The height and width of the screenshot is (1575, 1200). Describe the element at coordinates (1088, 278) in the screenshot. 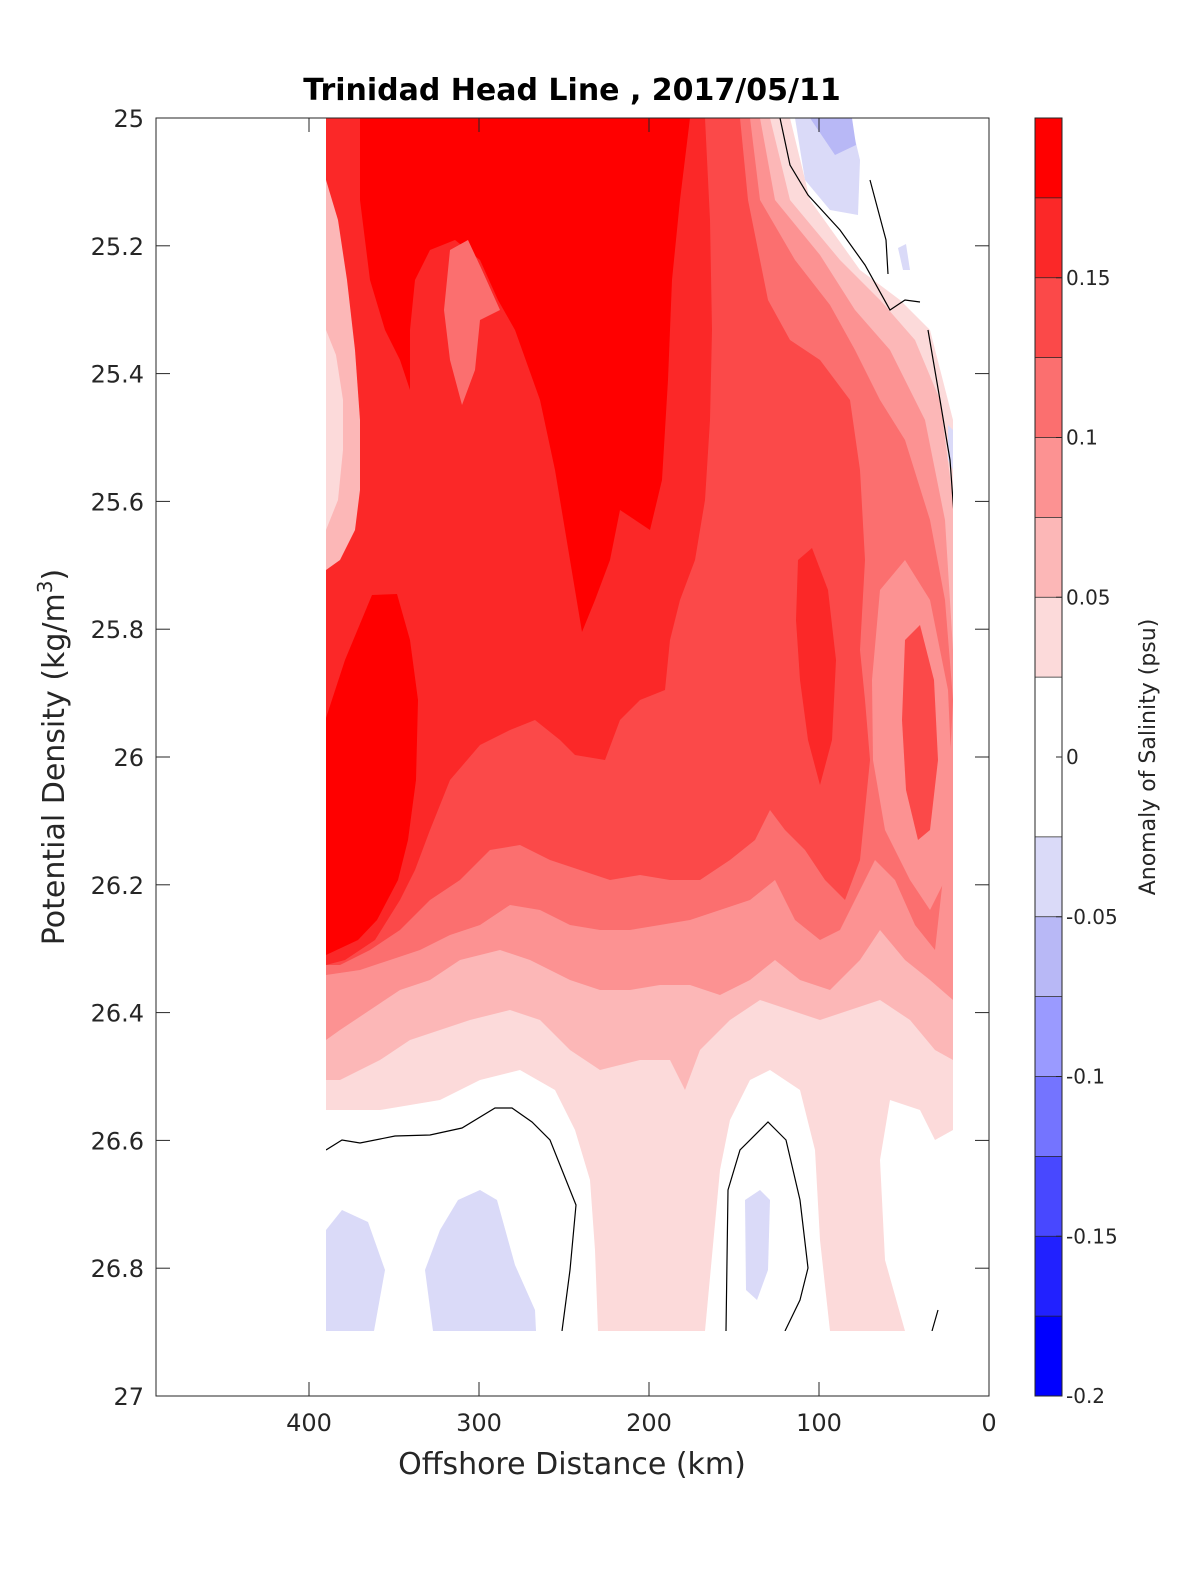

I see `colorbar-tick-label: 0.15` at that location.